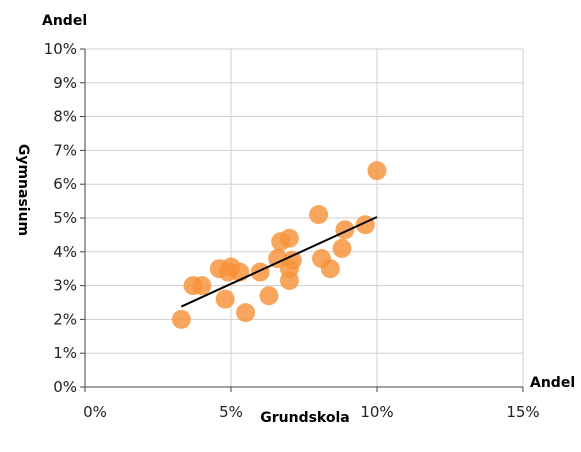  Describe the element at coordinates (60, 49) in the screenshot. I see `y-tick-label: 10%` at that location.